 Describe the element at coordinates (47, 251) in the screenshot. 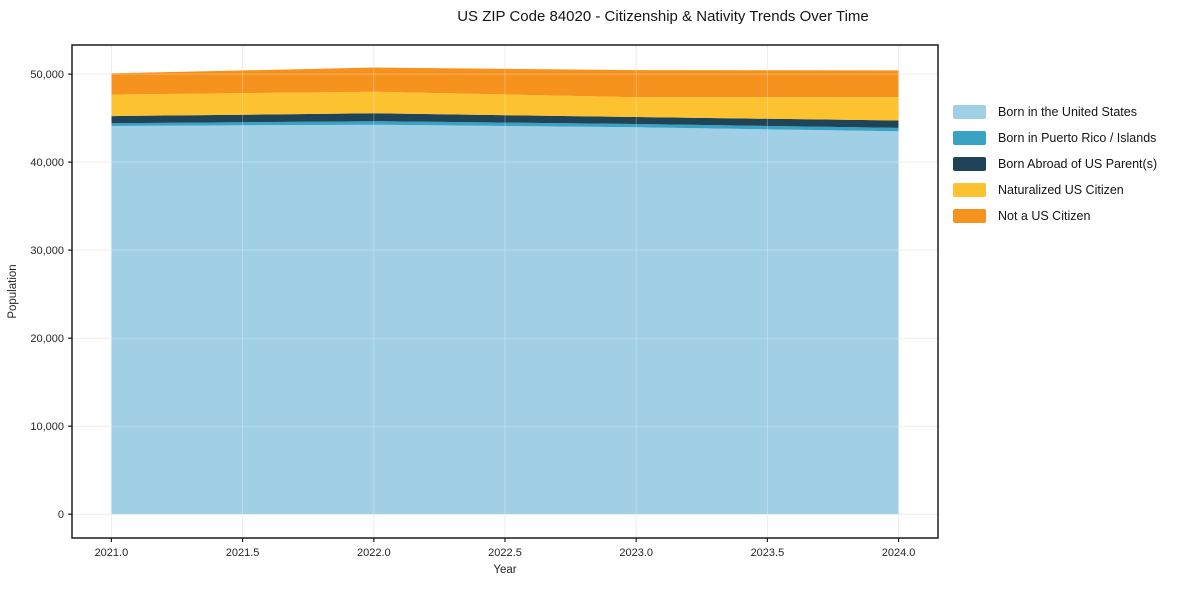

I see `y-tick-label: 30,000` at that location.